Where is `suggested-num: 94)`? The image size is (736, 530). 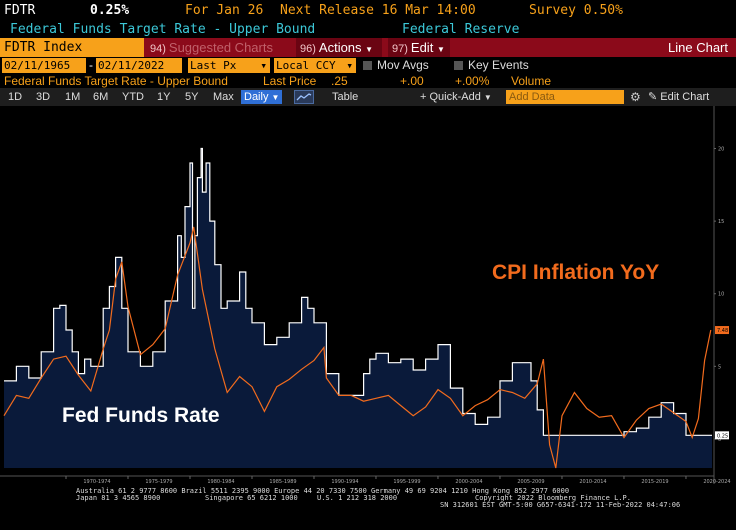
suggested-num: 94) is located at coordinates (158, 49).